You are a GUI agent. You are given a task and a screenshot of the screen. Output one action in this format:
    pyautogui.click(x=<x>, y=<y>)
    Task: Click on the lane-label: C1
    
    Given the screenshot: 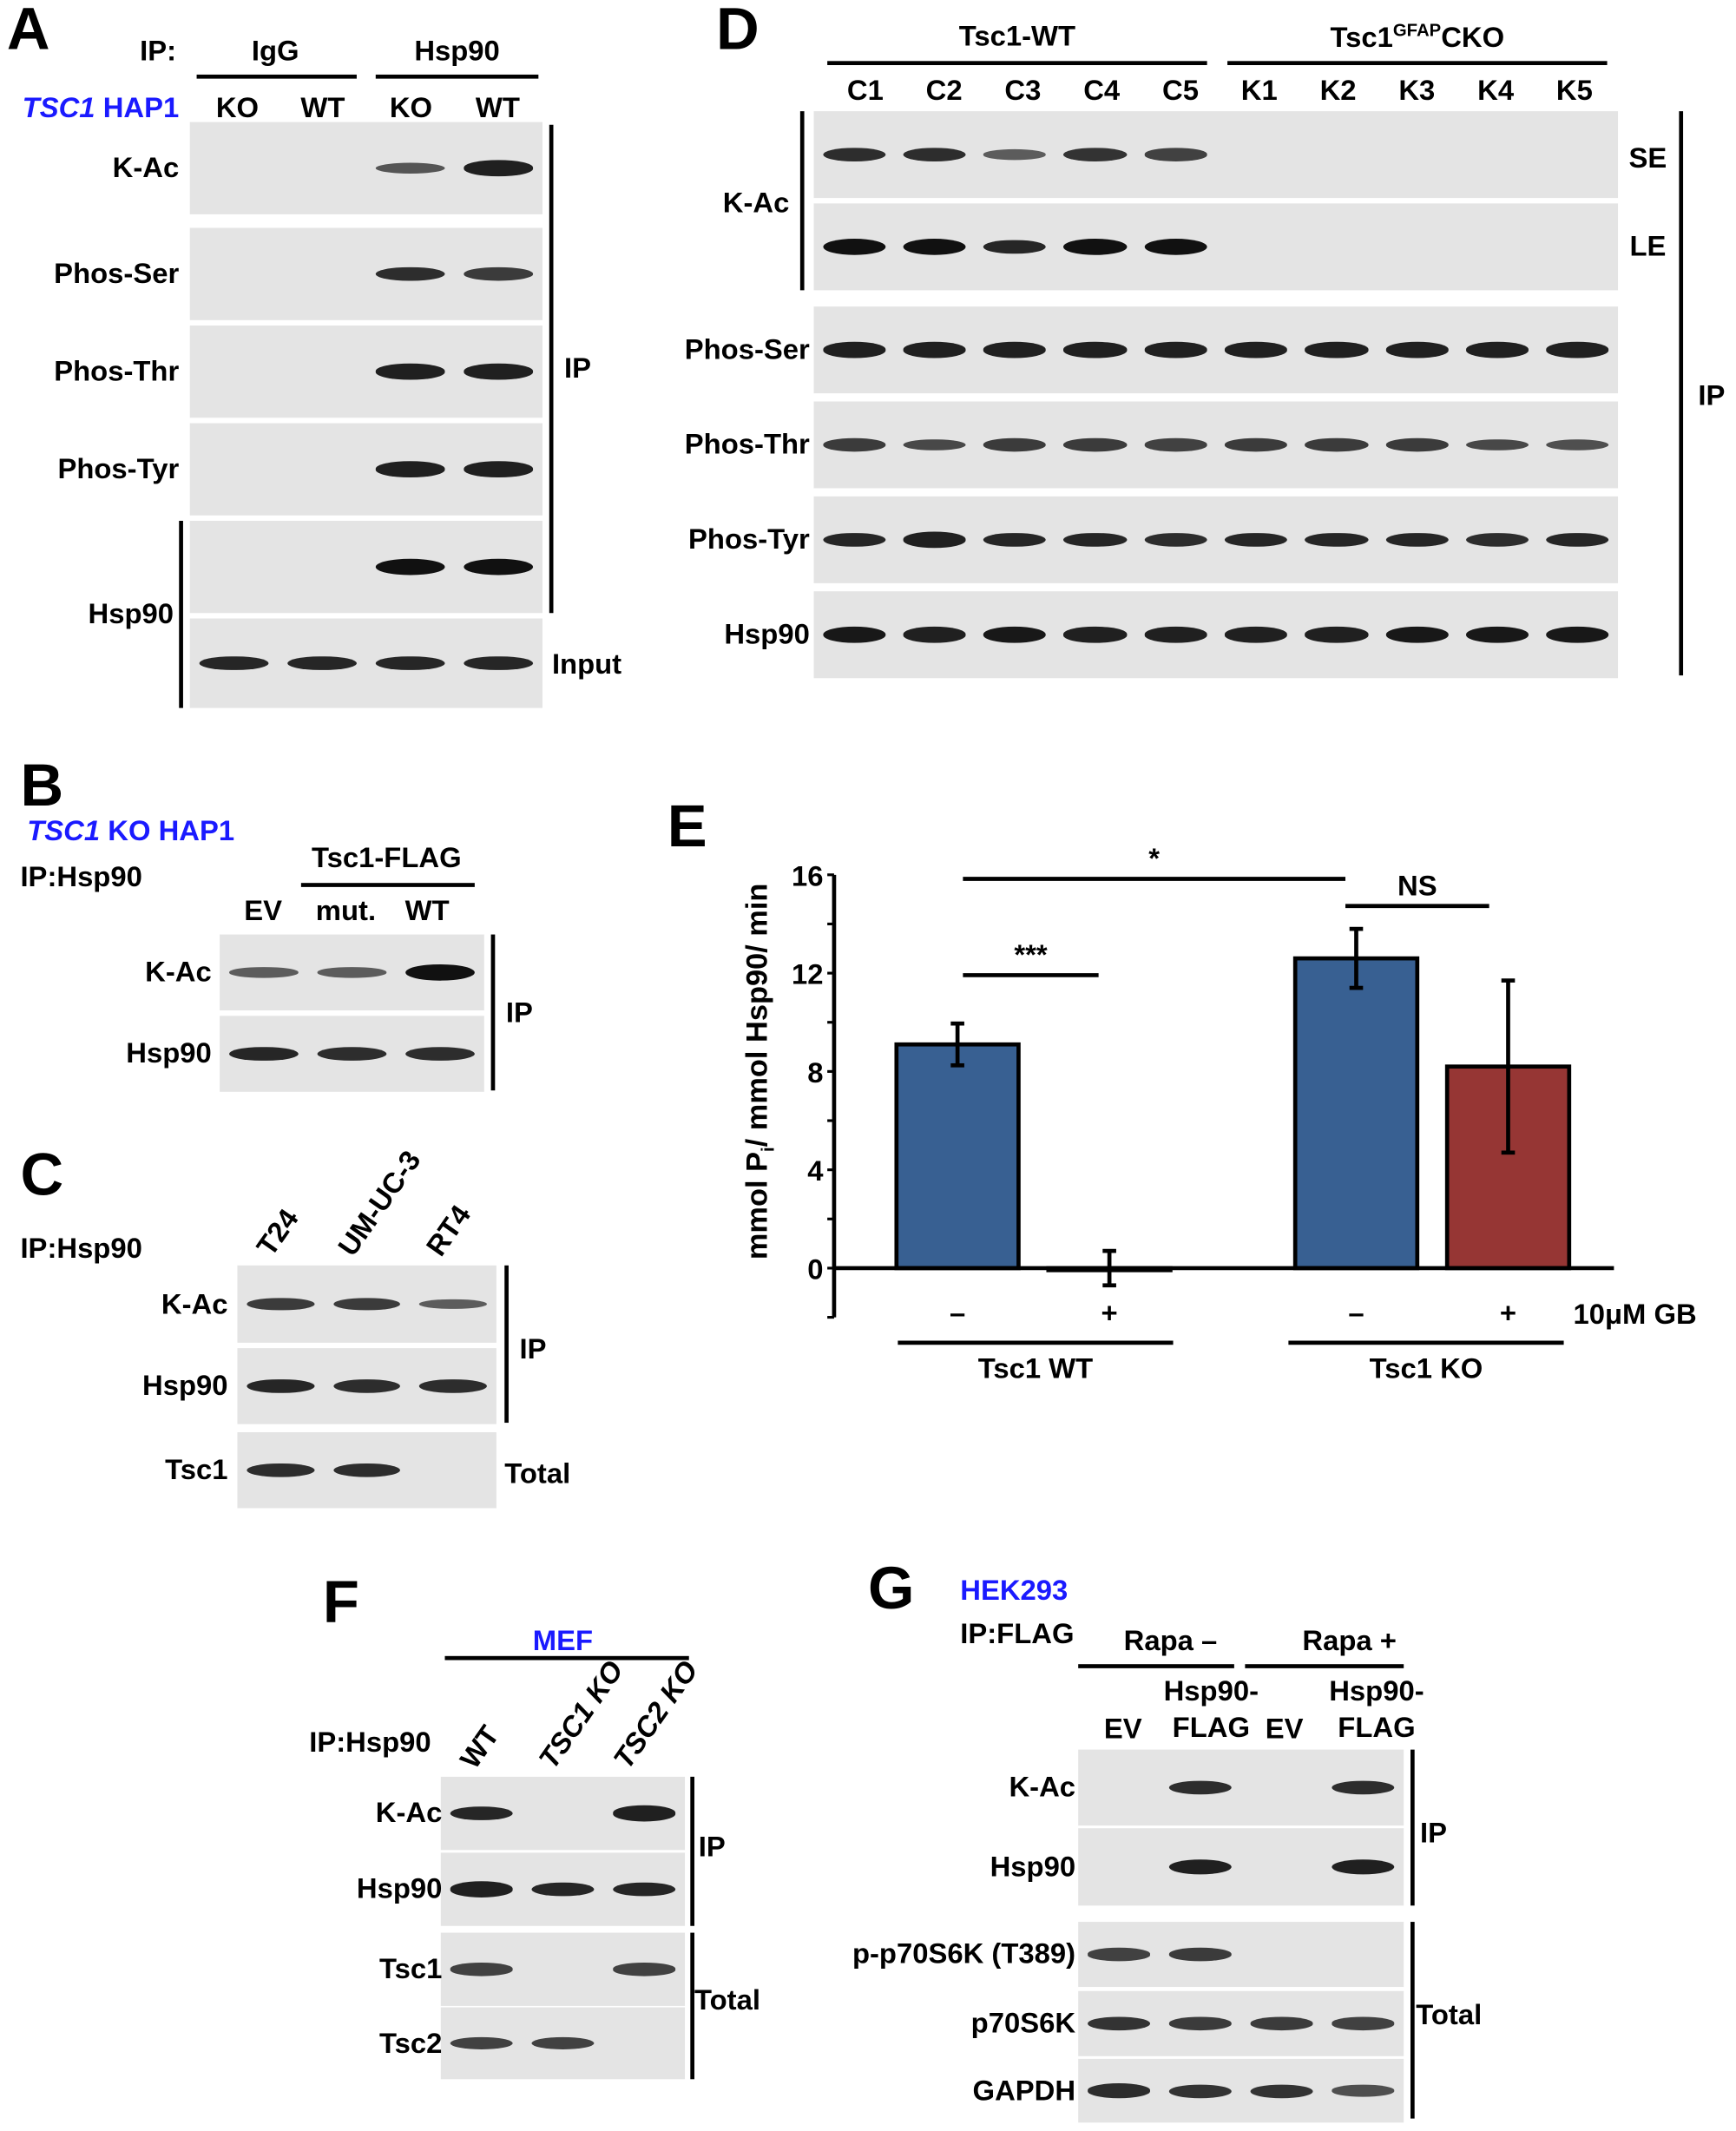 What is the action you would take?
    pyautogui.click(x=865, y=91)
    